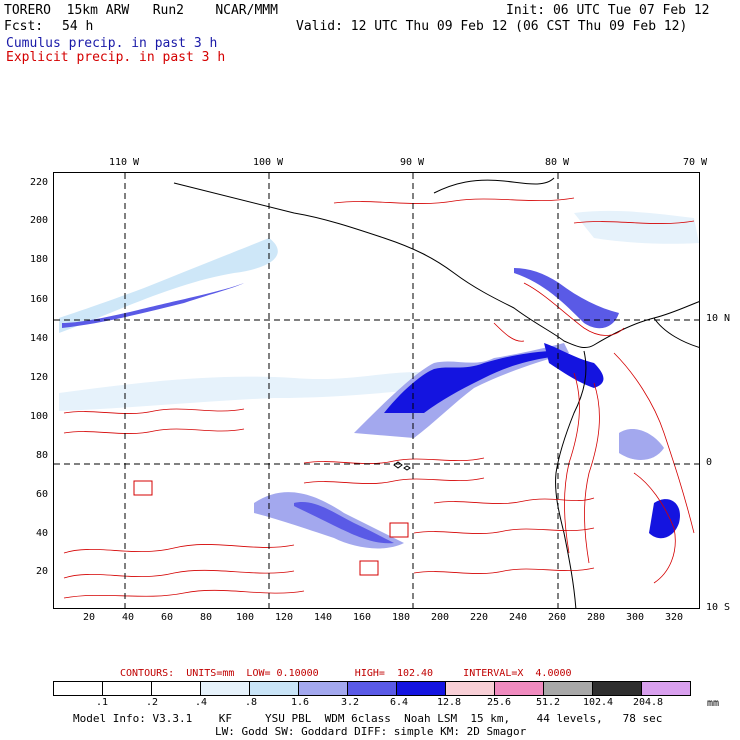  What do you see at coordinates (41, 533) in the screenshot?
I see `y-tick-40: 40` at bounding box center [41, 533].